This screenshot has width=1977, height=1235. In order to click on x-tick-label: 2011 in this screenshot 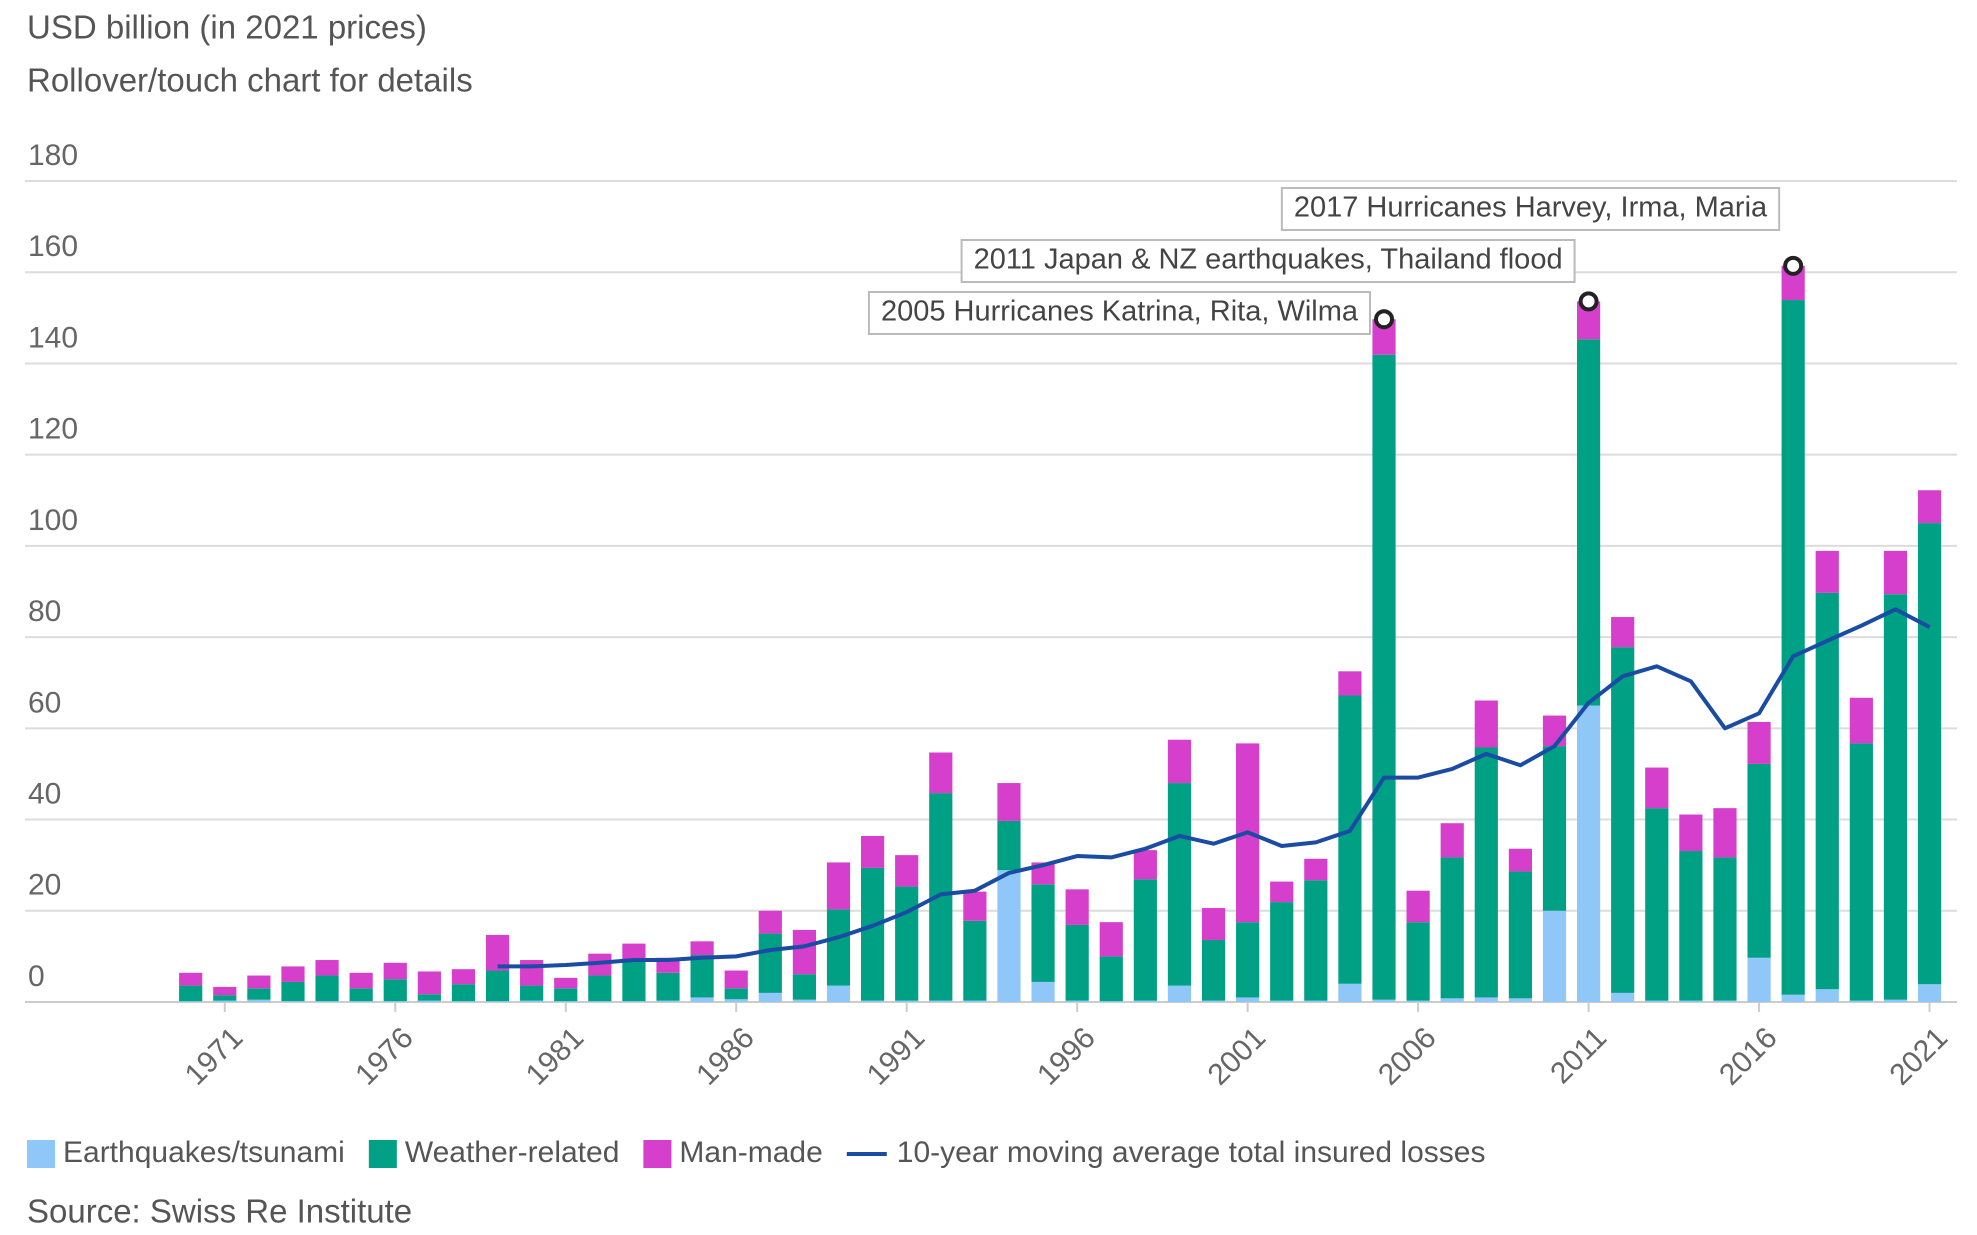, I will do `click(1578, 1055)`.